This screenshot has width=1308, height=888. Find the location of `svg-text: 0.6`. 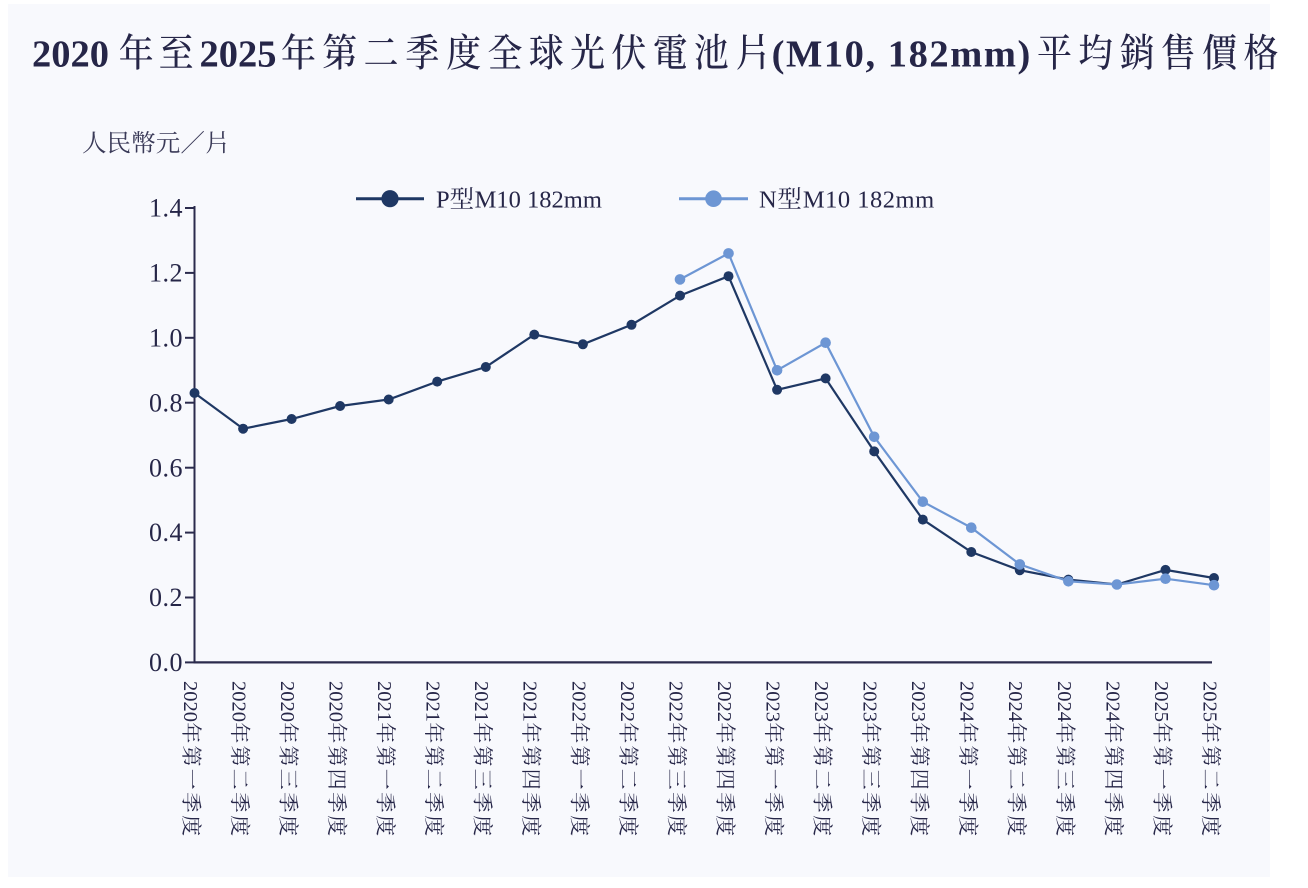

svg-text: 0.6 is located at coordinates (166, 467).